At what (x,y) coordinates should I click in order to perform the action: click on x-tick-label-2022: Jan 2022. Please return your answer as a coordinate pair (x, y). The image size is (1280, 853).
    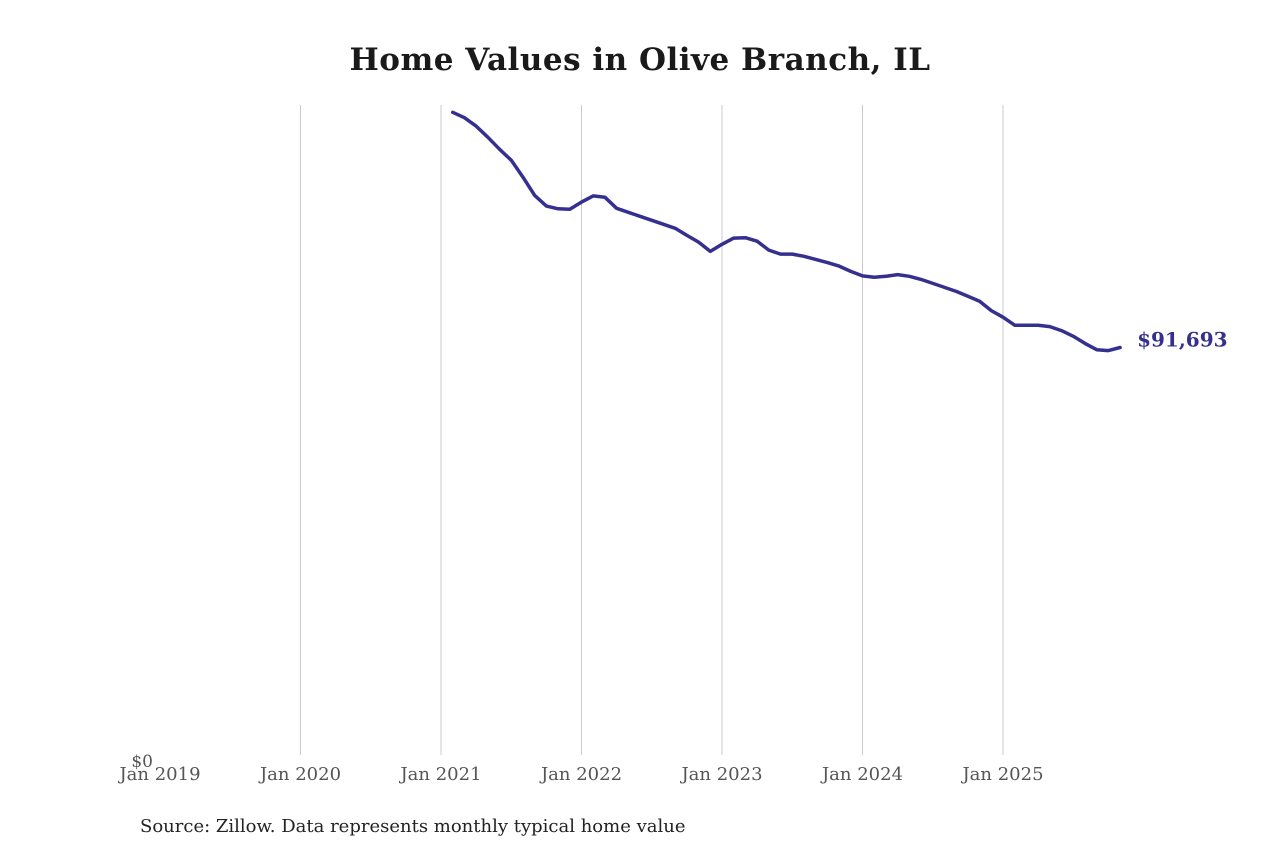
    Looking at the image, I should click on (580, 774).